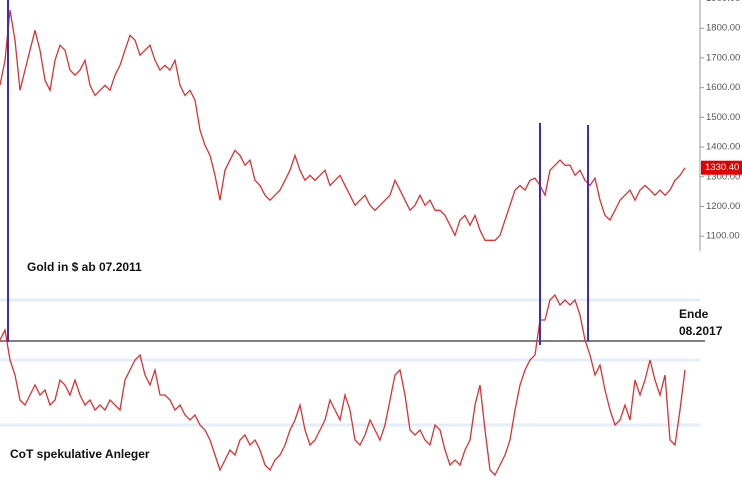 The image size is (742, 481). Describe the element at coordinates (723, 206) in the screenshot. I see `y-tick-label: 1200.00` at that location.